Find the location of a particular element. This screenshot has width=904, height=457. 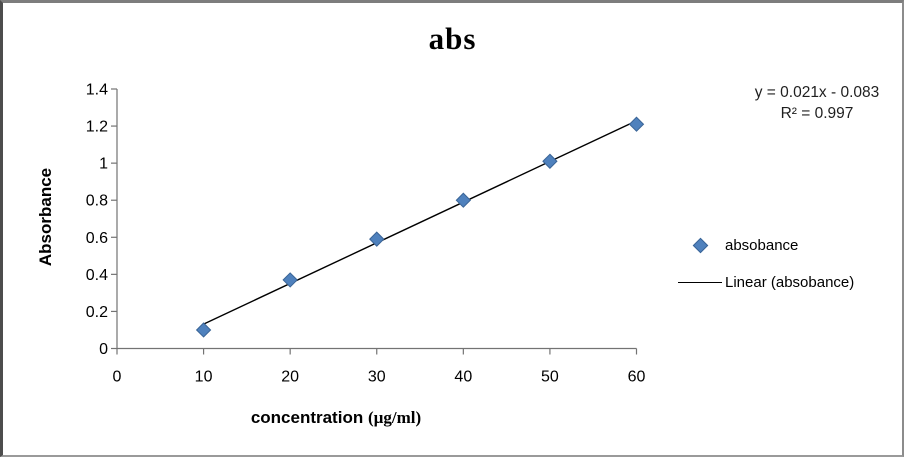

trendline-equation: y = 0.021x - 0.083 is located at coordinates (817, 92).